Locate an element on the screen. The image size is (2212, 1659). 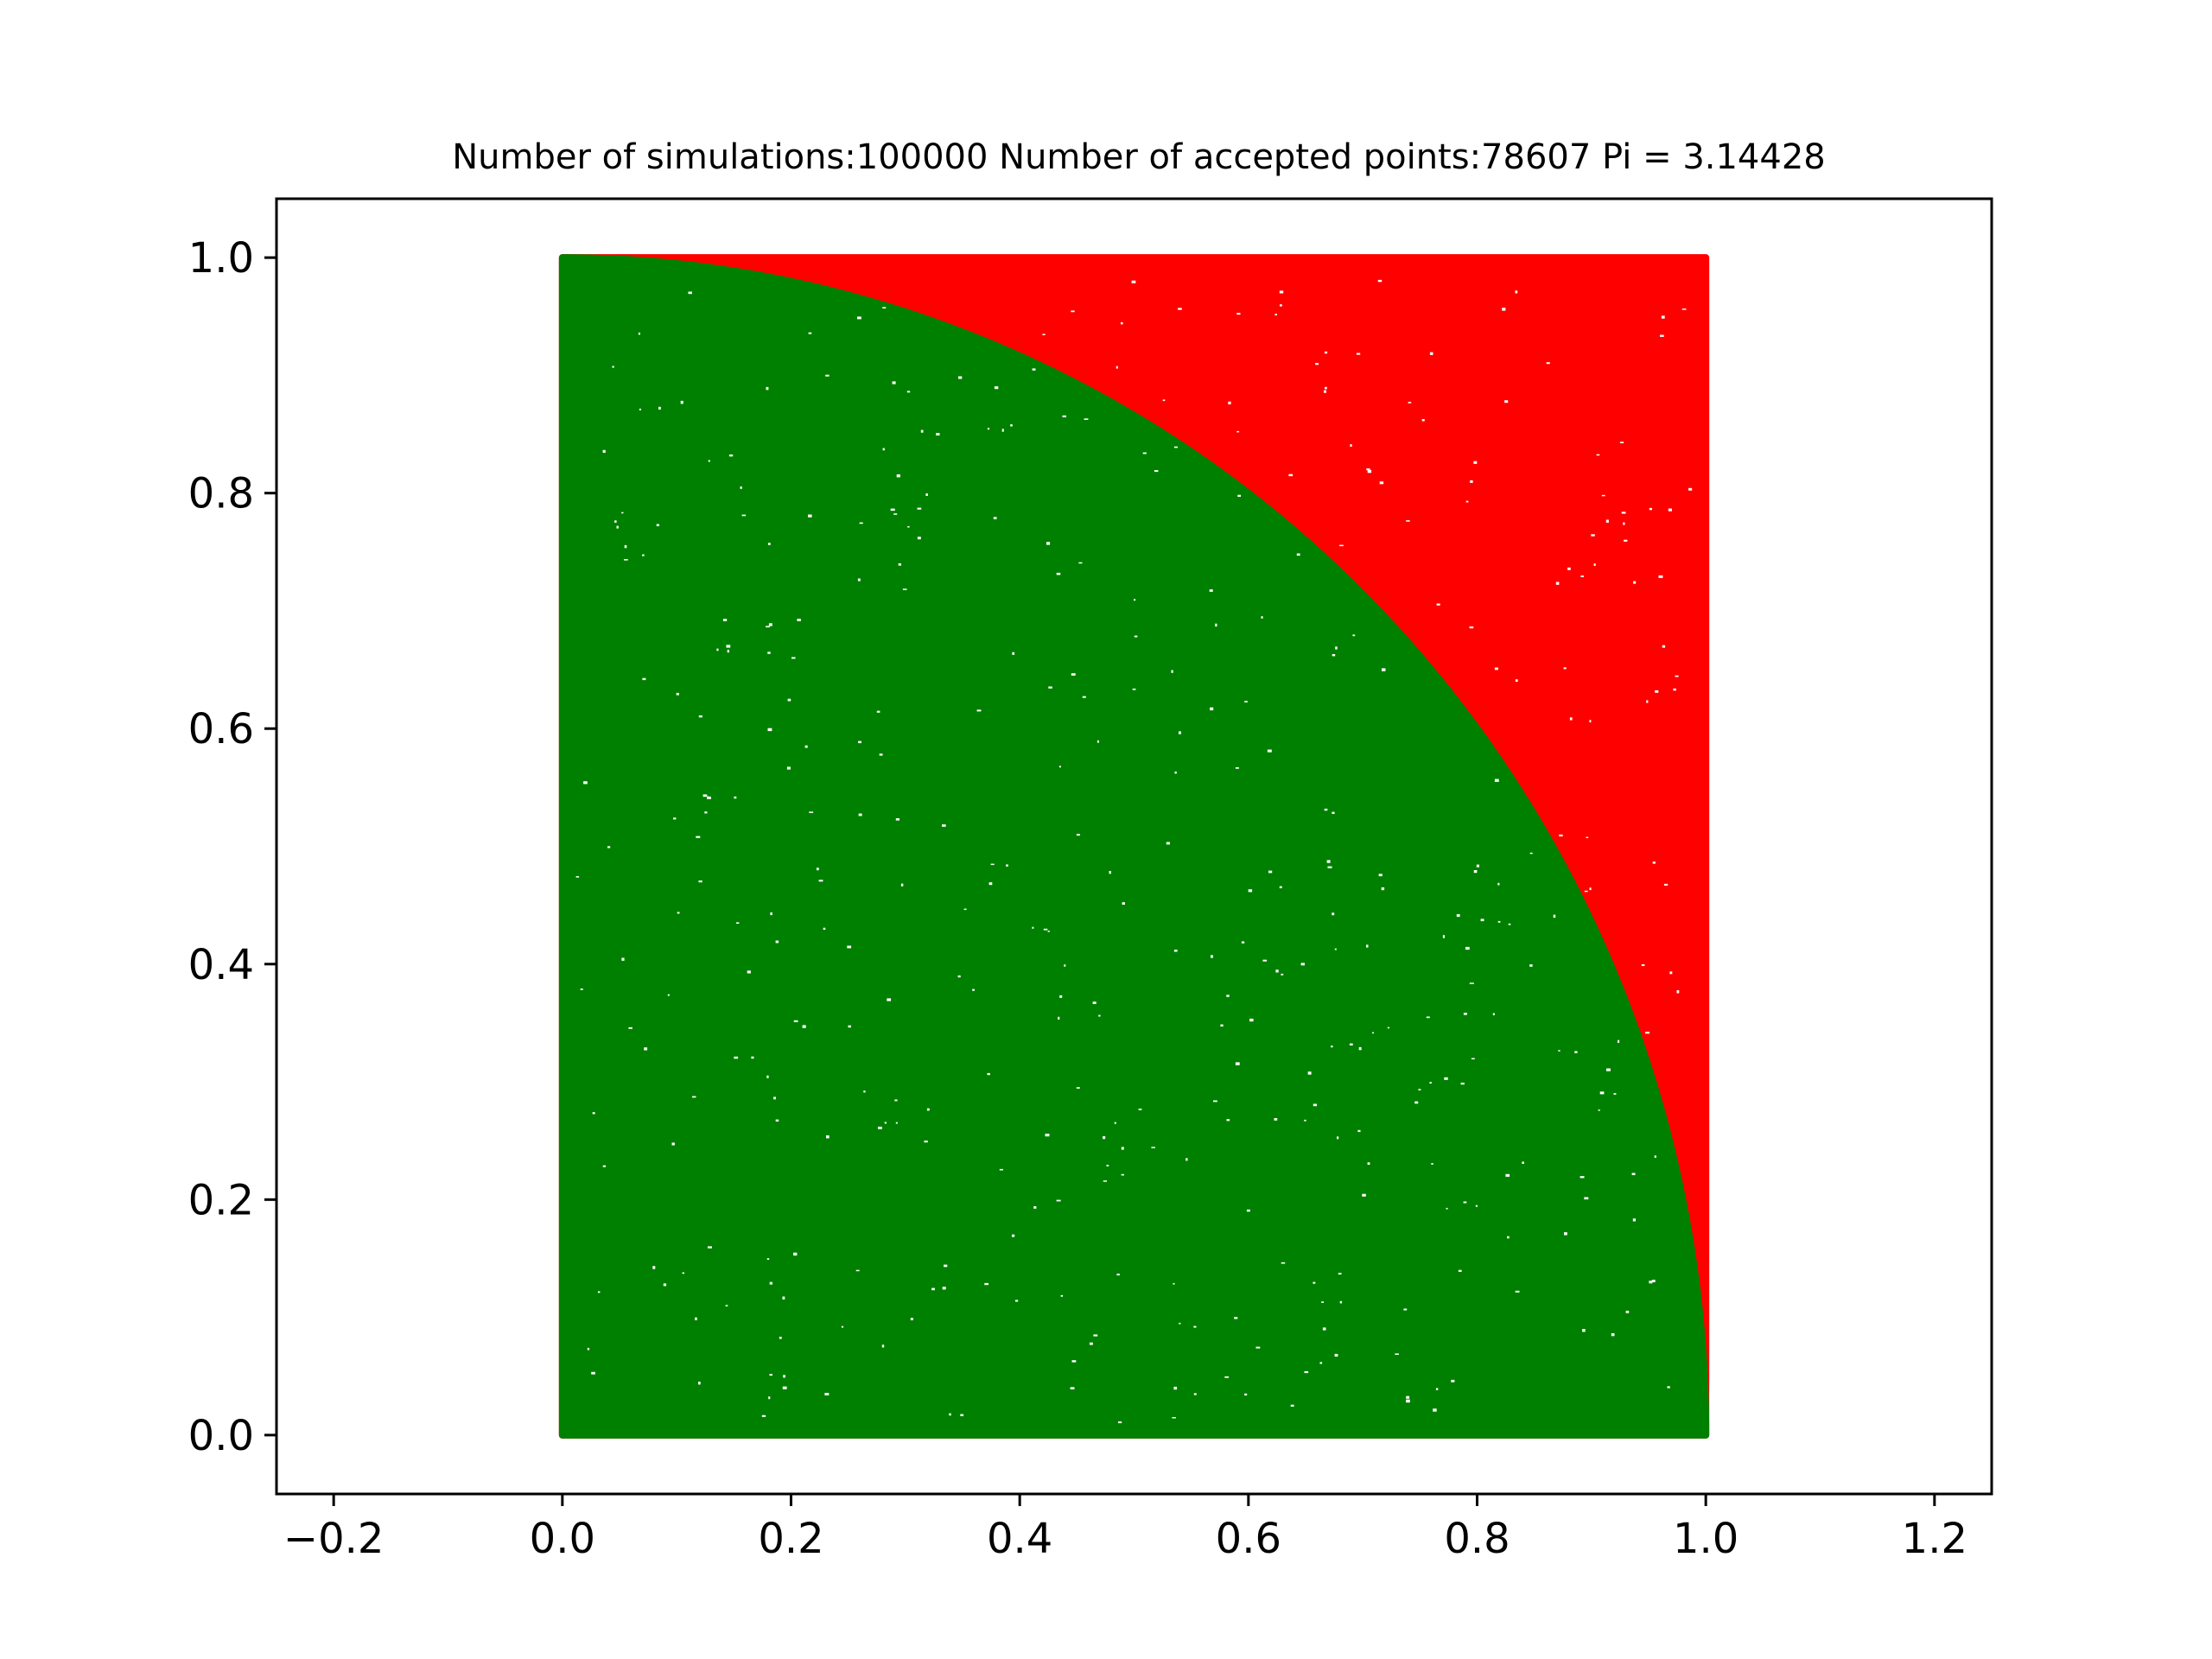
y-tick-label: 0.6 is located at coordinates (221, 729).